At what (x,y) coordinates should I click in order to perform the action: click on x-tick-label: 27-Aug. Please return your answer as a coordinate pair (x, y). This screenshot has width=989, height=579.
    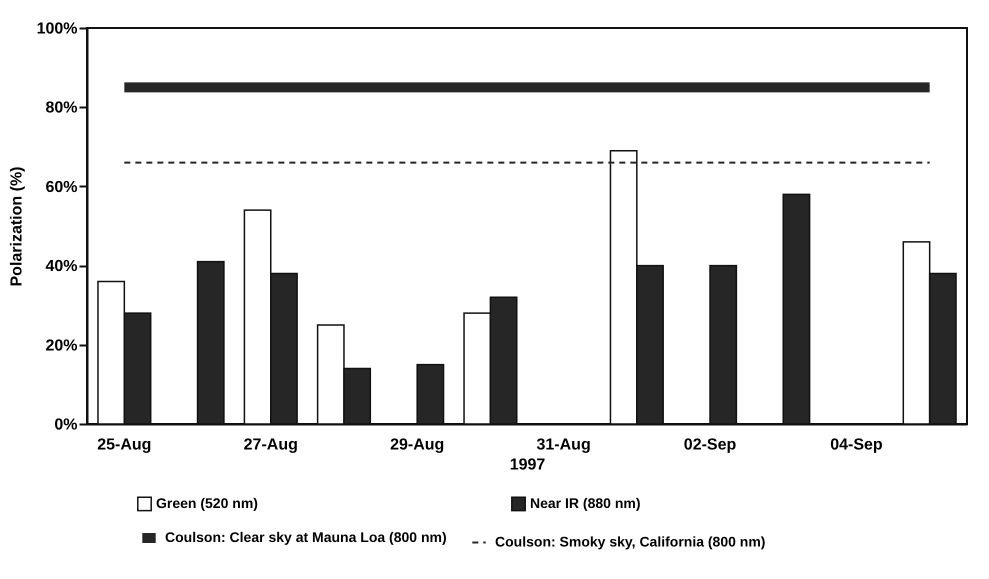
    Looking at the image, I should click on (271, 445).